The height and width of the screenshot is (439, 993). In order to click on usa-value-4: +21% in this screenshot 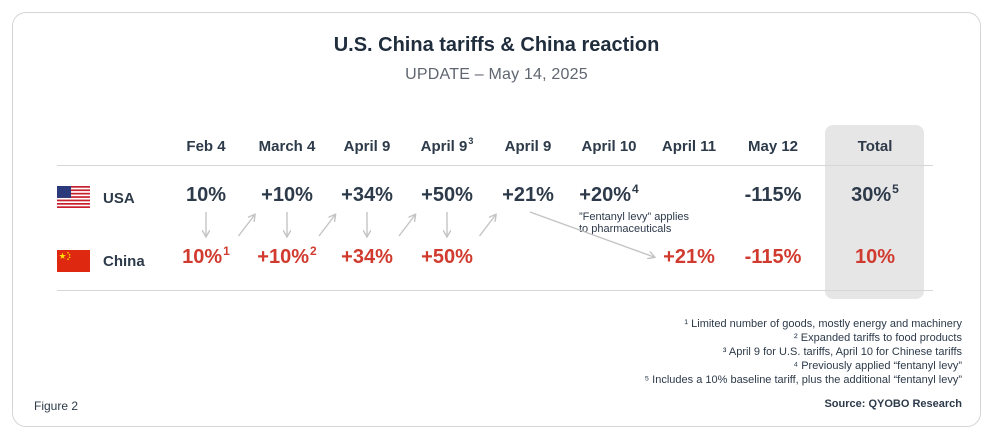, I will do `click(528, 195)`.